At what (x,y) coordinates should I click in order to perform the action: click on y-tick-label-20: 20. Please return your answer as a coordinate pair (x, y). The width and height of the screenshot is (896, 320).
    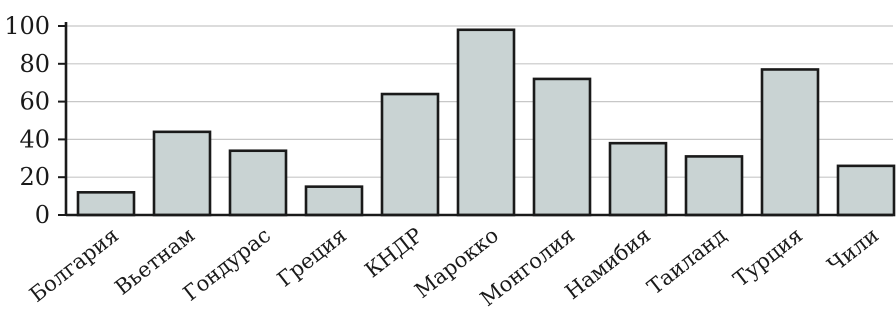
    Looking at the image, I should click on (34, 177).